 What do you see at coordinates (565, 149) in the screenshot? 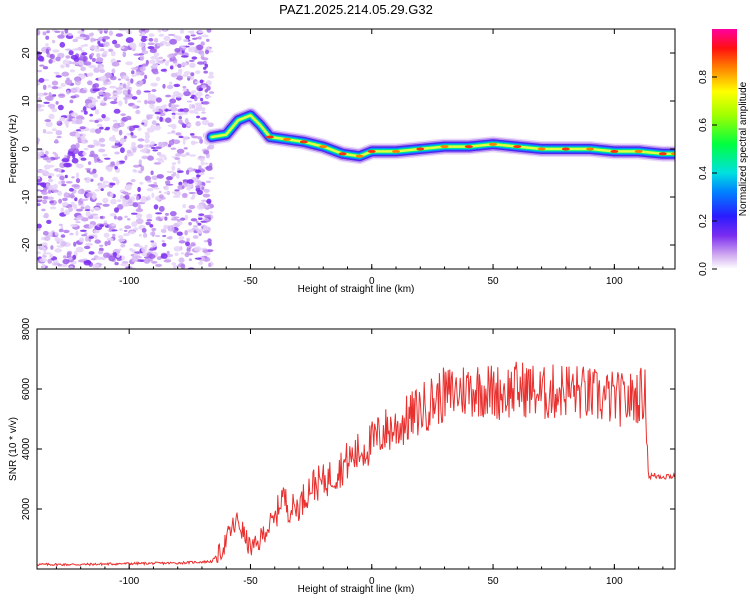
I see `ridge-peak` at bounding box center [565, 149].